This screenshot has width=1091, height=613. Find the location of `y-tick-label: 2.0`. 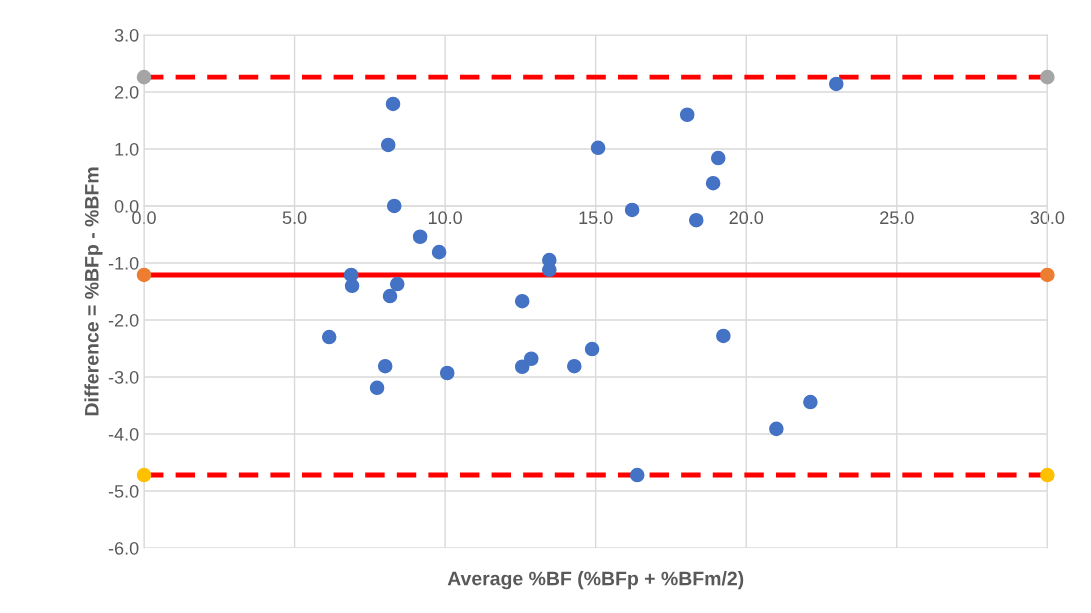

y-tick-label: 2.0 is located at coordinates (126, 92).